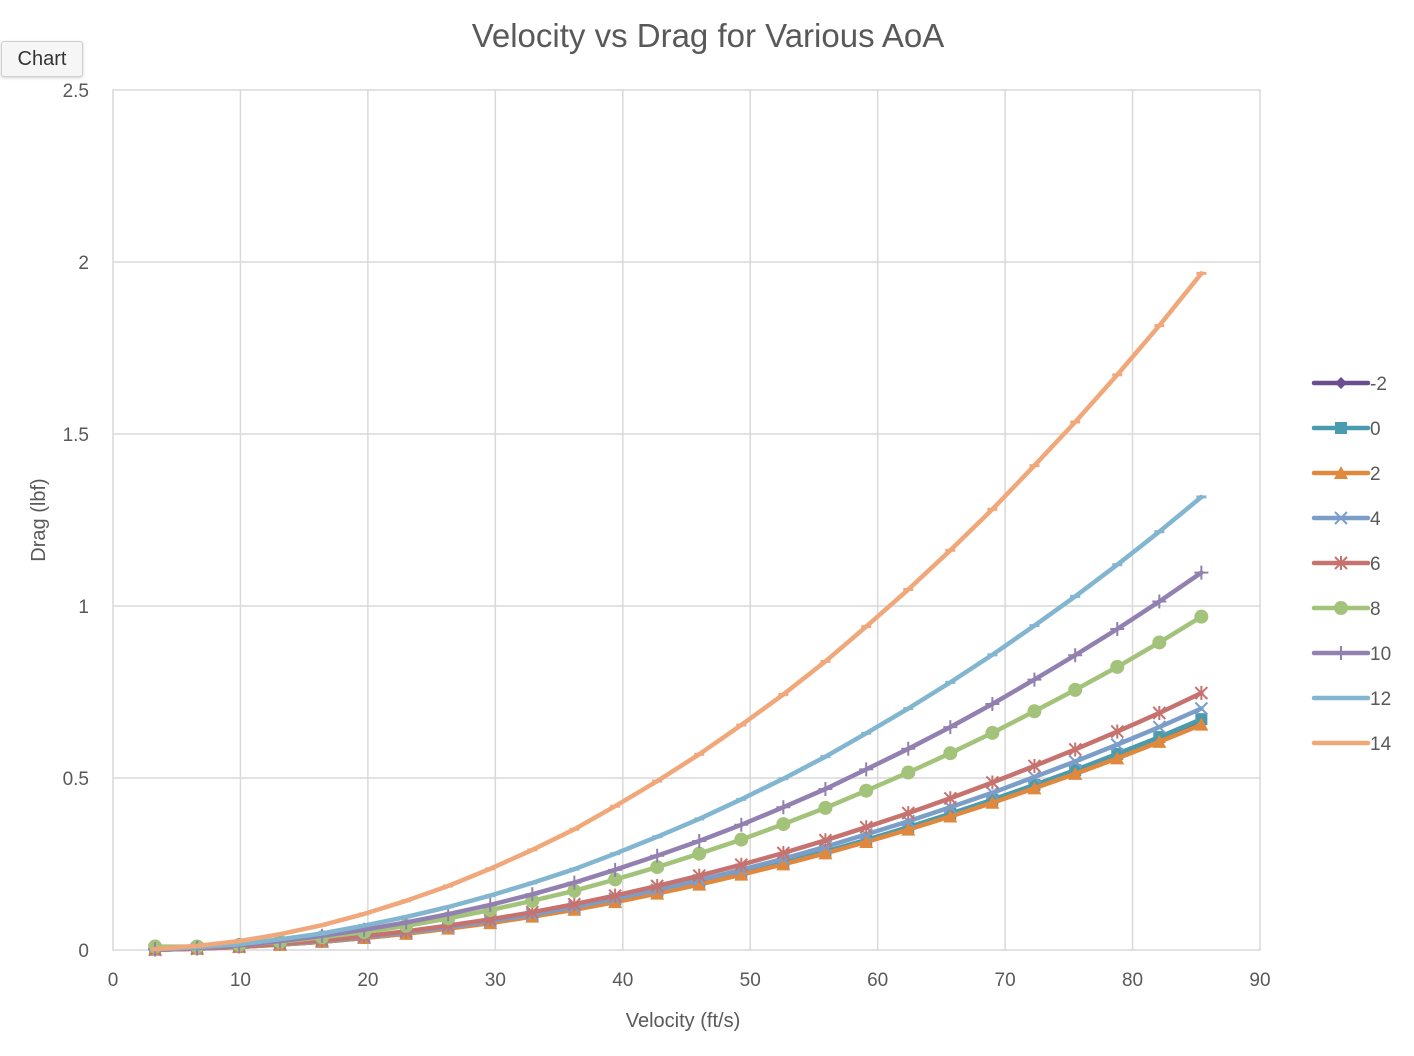 The width and height of the screenshot is (1414, 1056). I want to click on legend-item-4: 4, so click(1346, 519).